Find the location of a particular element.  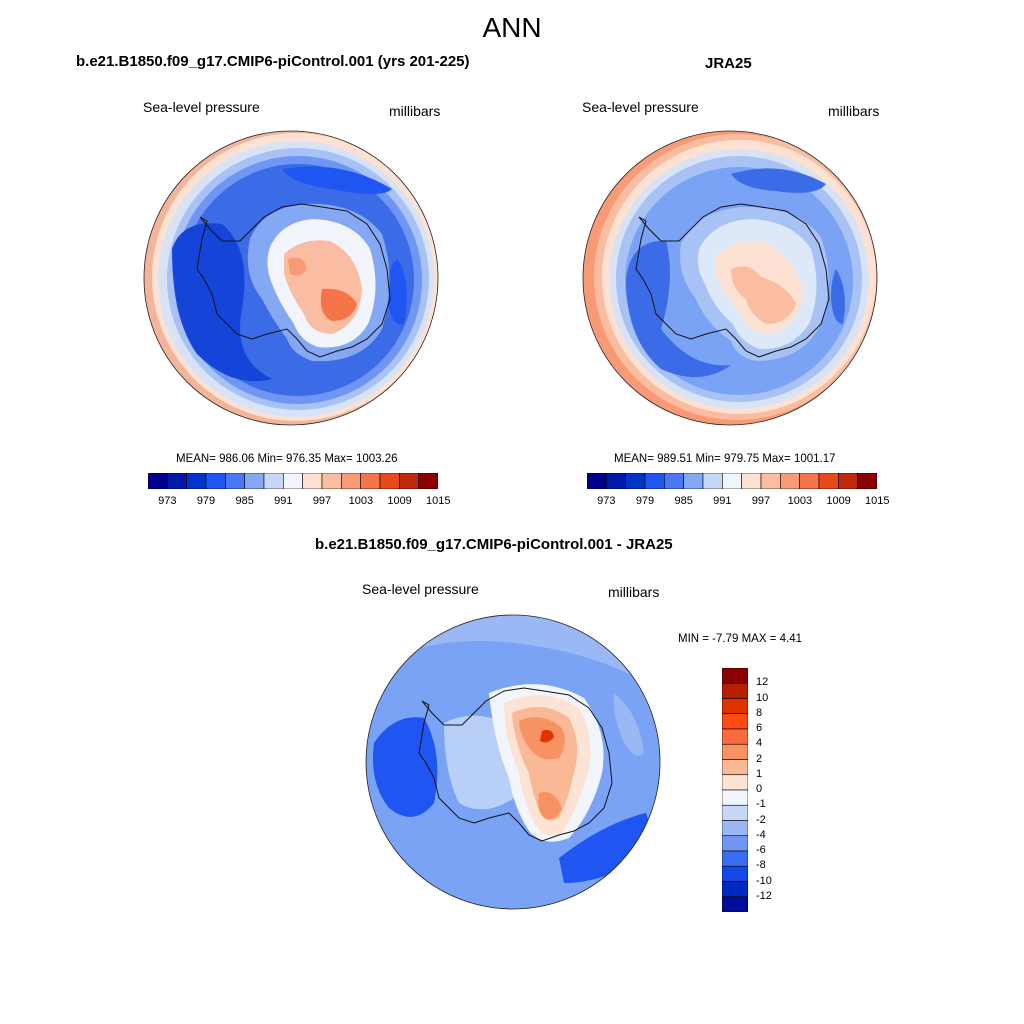

panel-obs-colorbar-tick-label: 1009 is located at coordinates (838, 501).